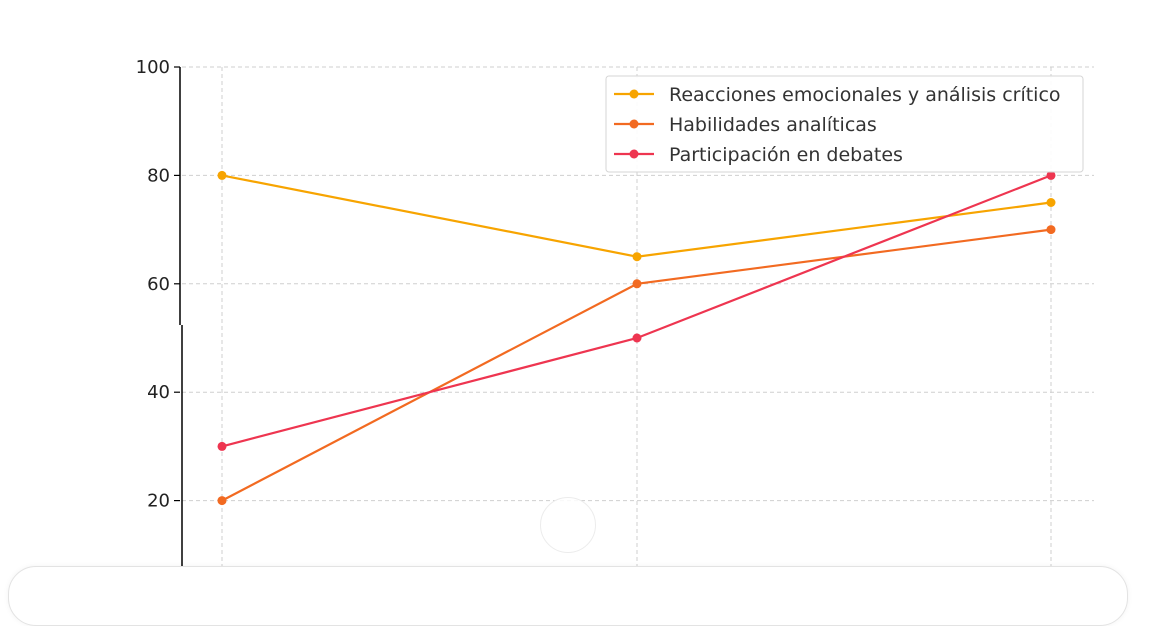  I want to click on y-axis, so click(181, 330).